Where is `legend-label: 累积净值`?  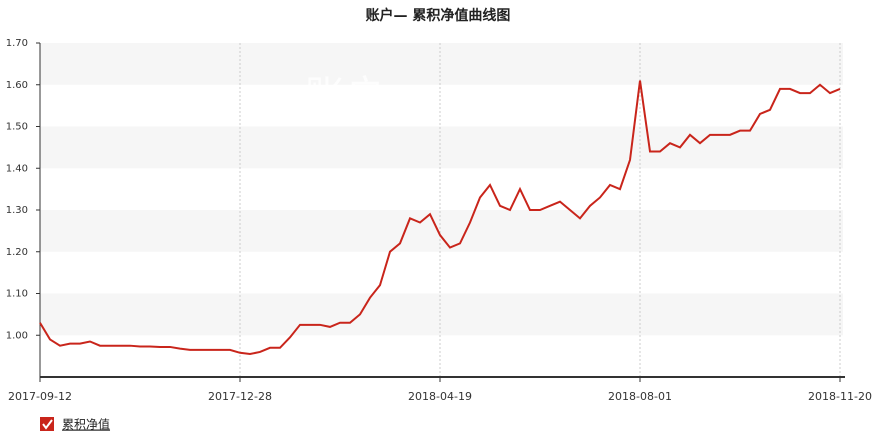
legend-label: 累积净值 is located at coordinates (86, 424).